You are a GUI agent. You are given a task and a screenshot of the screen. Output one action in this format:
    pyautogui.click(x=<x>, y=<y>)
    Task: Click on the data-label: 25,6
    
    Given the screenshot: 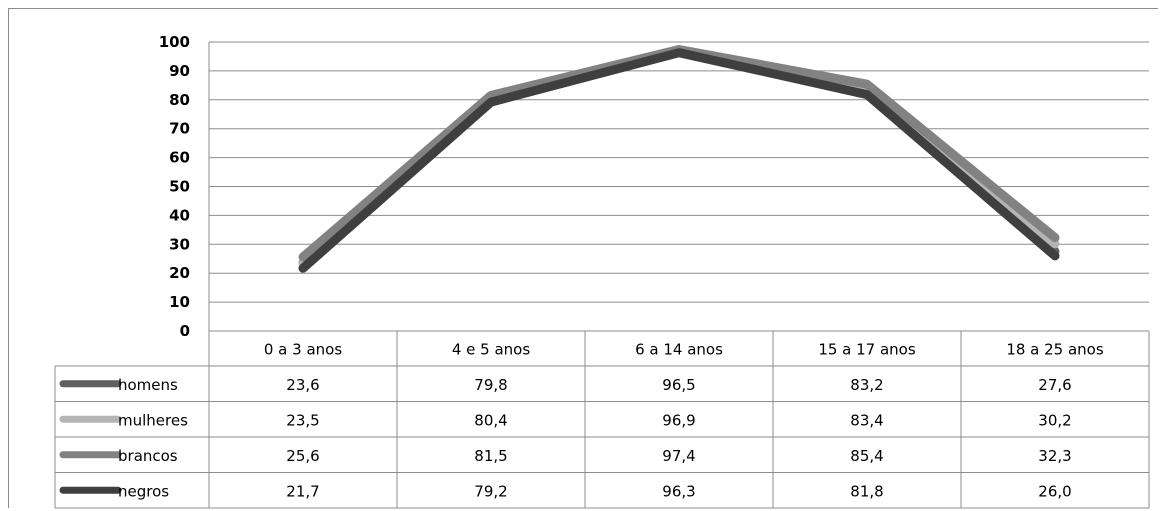 What is the action you would take?
    pyautogui.click(x=302, y=456)
    